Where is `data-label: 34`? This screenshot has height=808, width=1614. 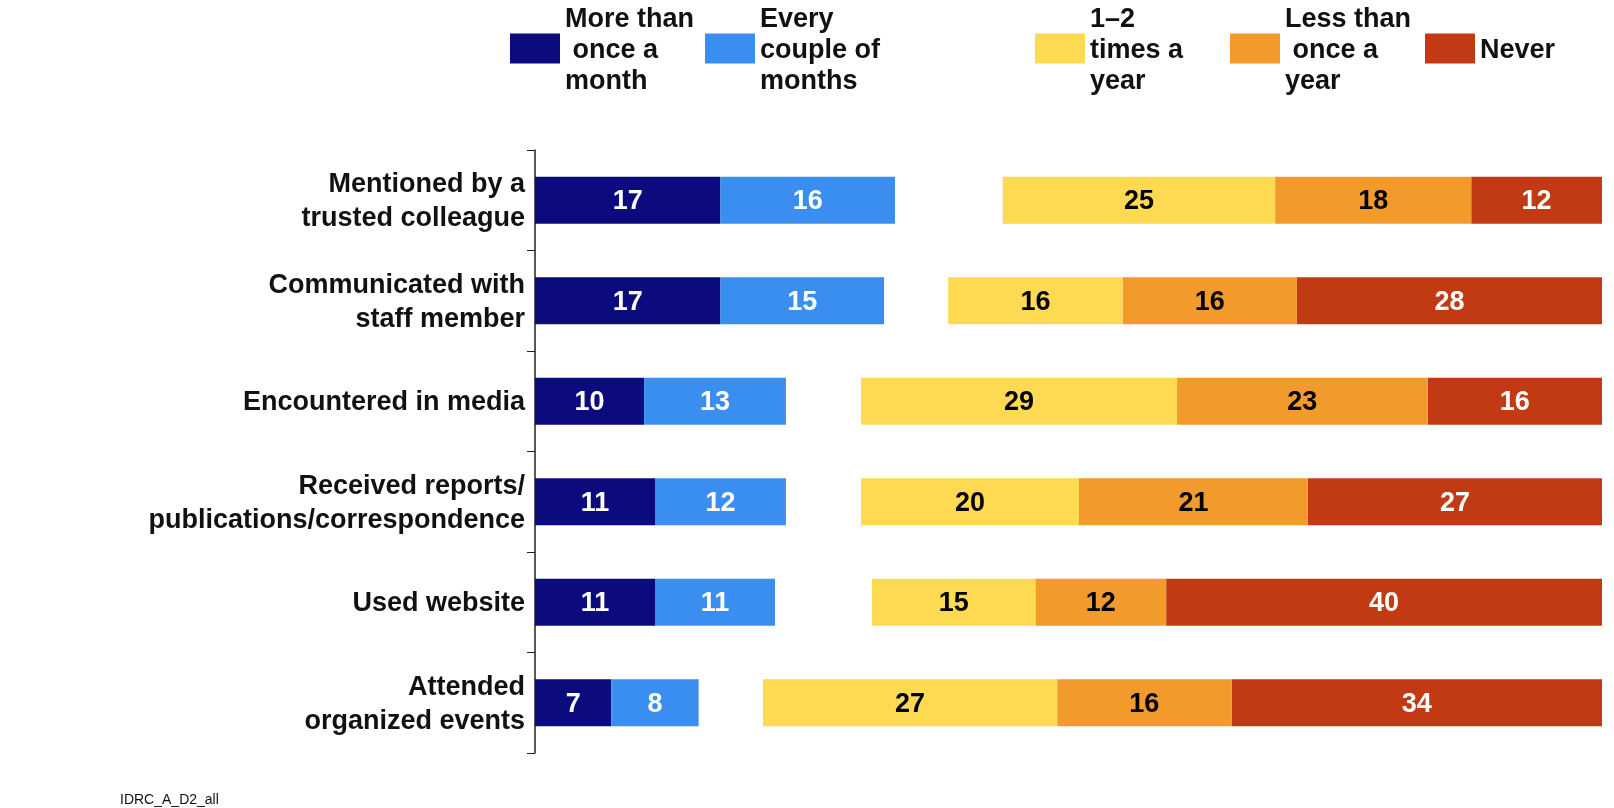
data-label: 34 is located at coordinates (1416, 702).